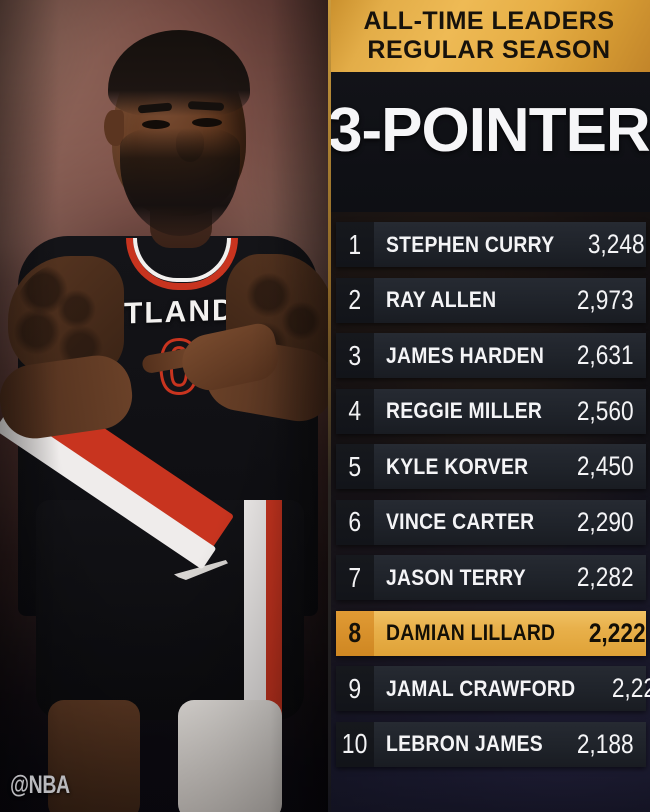 This screenshot has height=812, width=650. I want to click on leaderboard-row: 10 LEBRON JAMES 2,188, so click(491, 744).